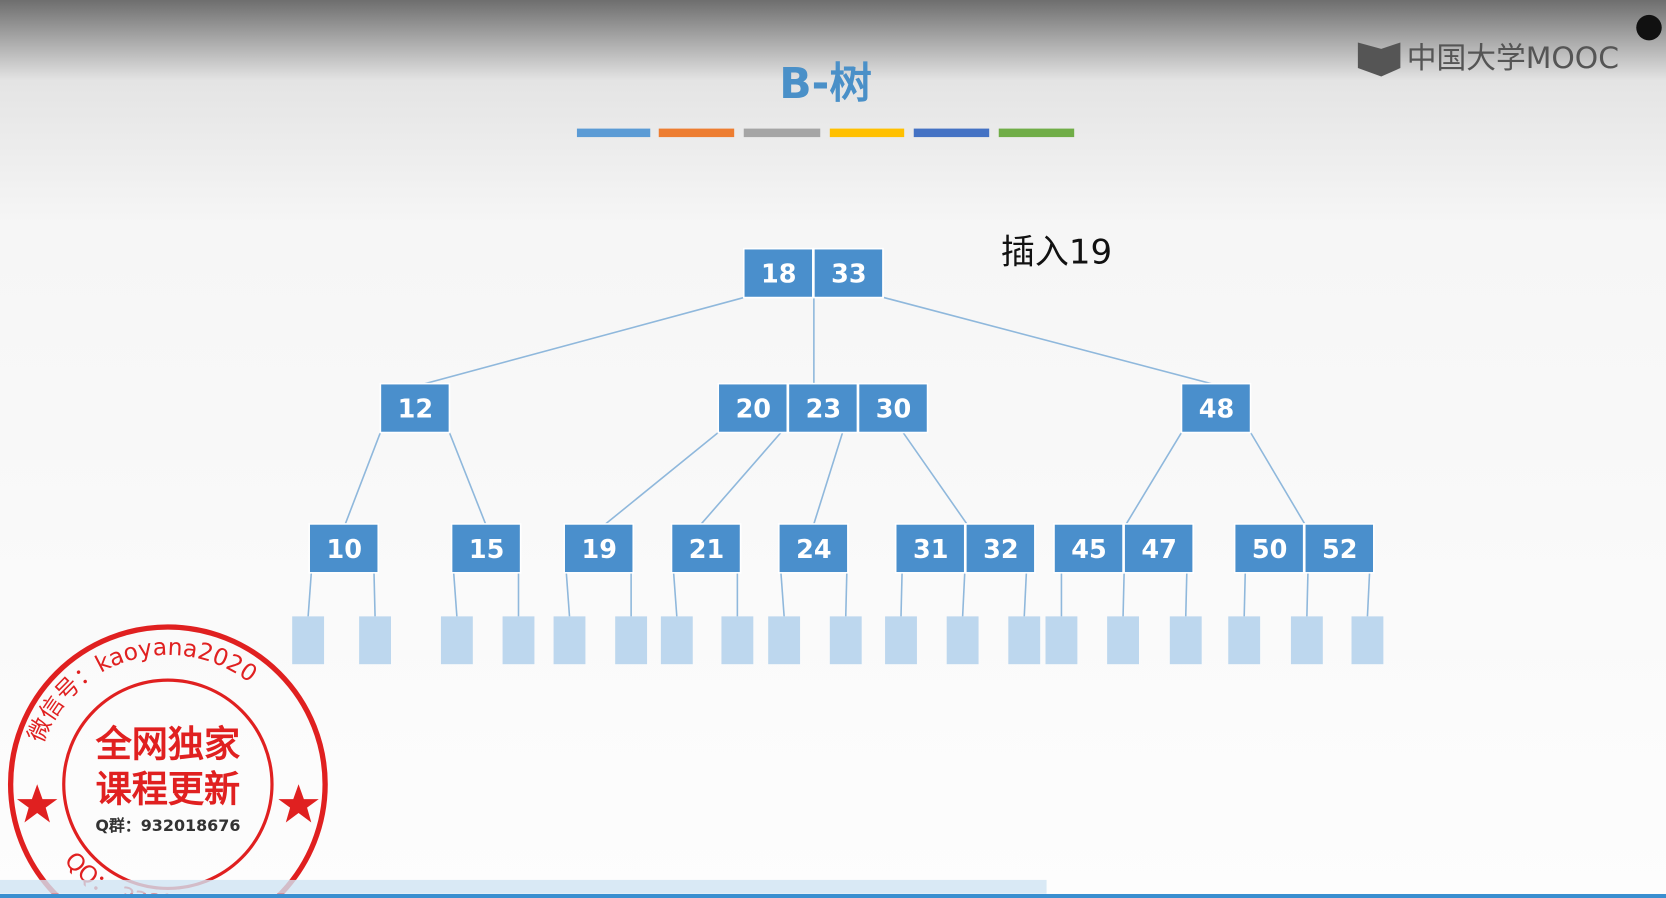  I want to click on key-label: 10, so click(344, 550).